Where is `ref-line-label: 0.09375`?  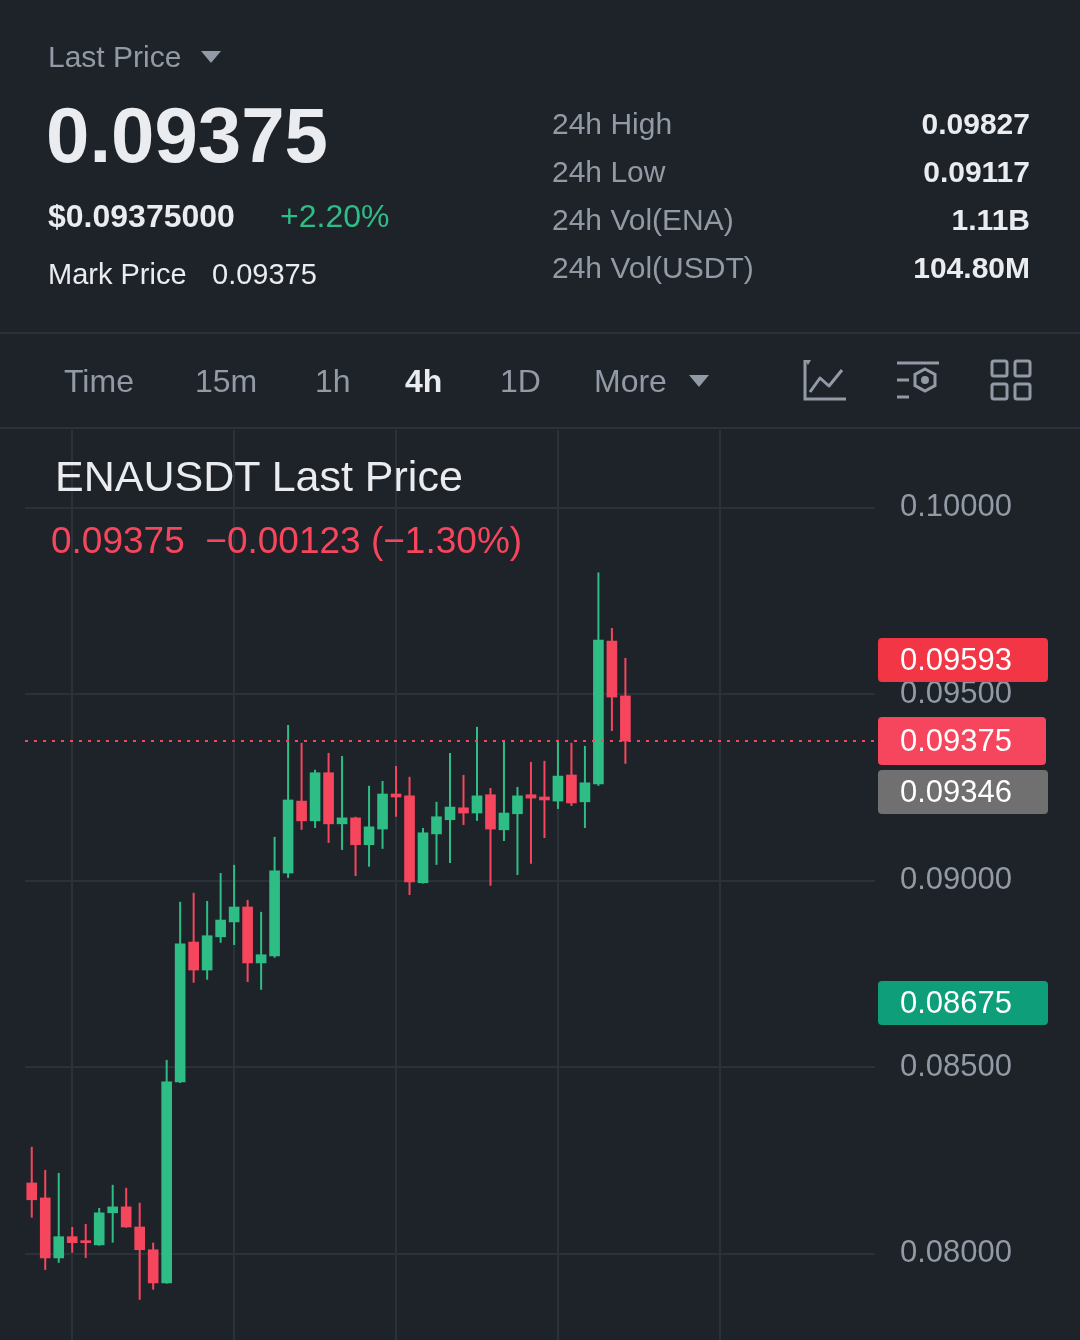
ref-line-label: 0.09375 is located at coordinates (956, 740).